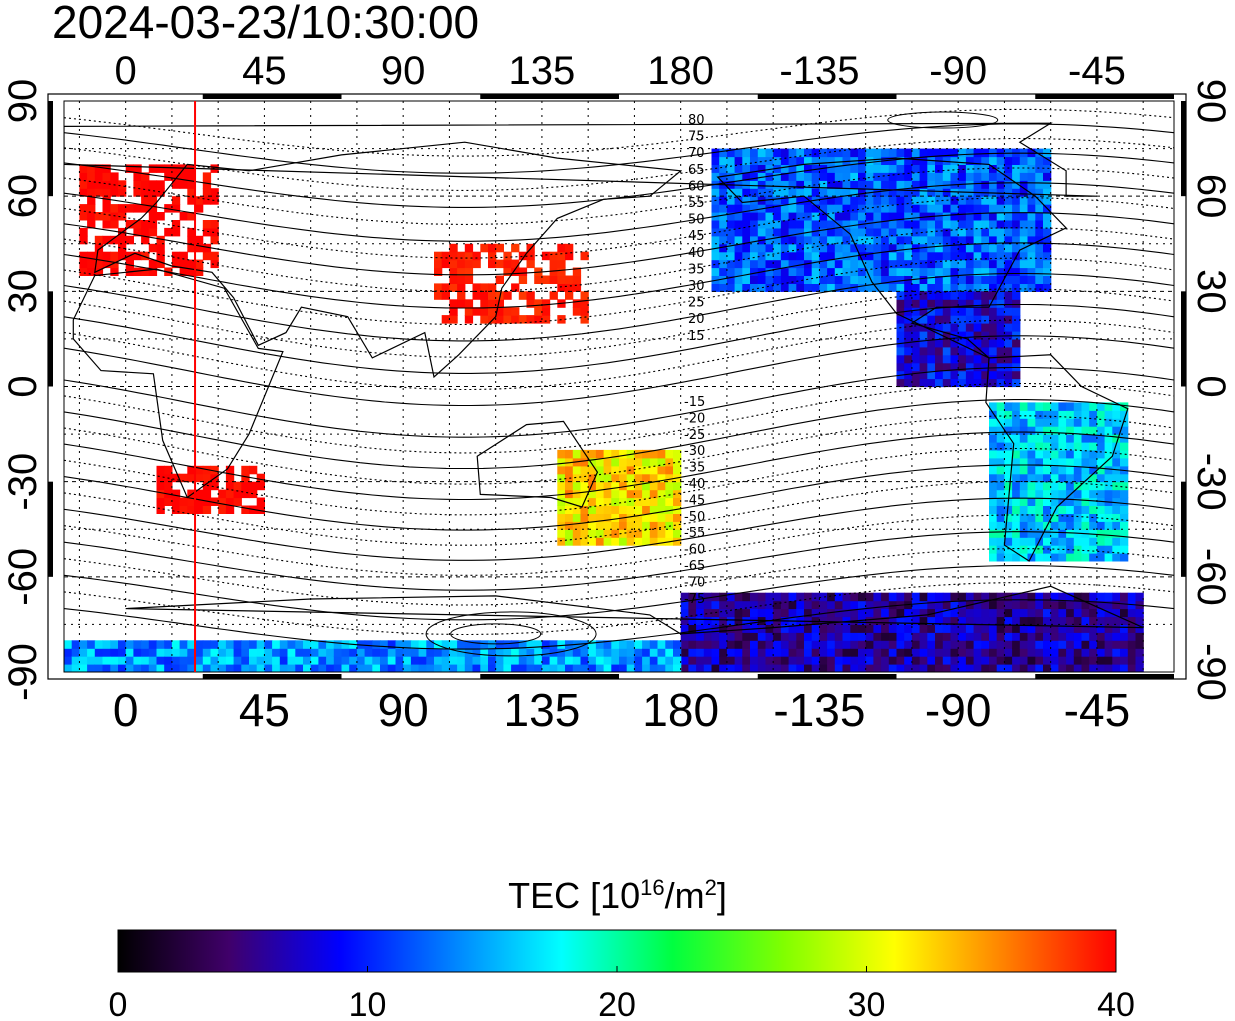 The height and width of the screenshot is (1021, 1235). I want to click on colorbar-tick-label: 20, so click(617, 1003).